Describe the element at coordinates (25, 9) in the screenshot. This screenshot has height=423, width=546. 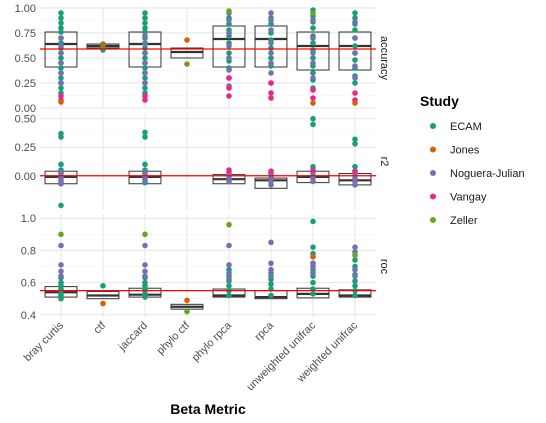
I see `y-tick-label: 1.00` at that location.